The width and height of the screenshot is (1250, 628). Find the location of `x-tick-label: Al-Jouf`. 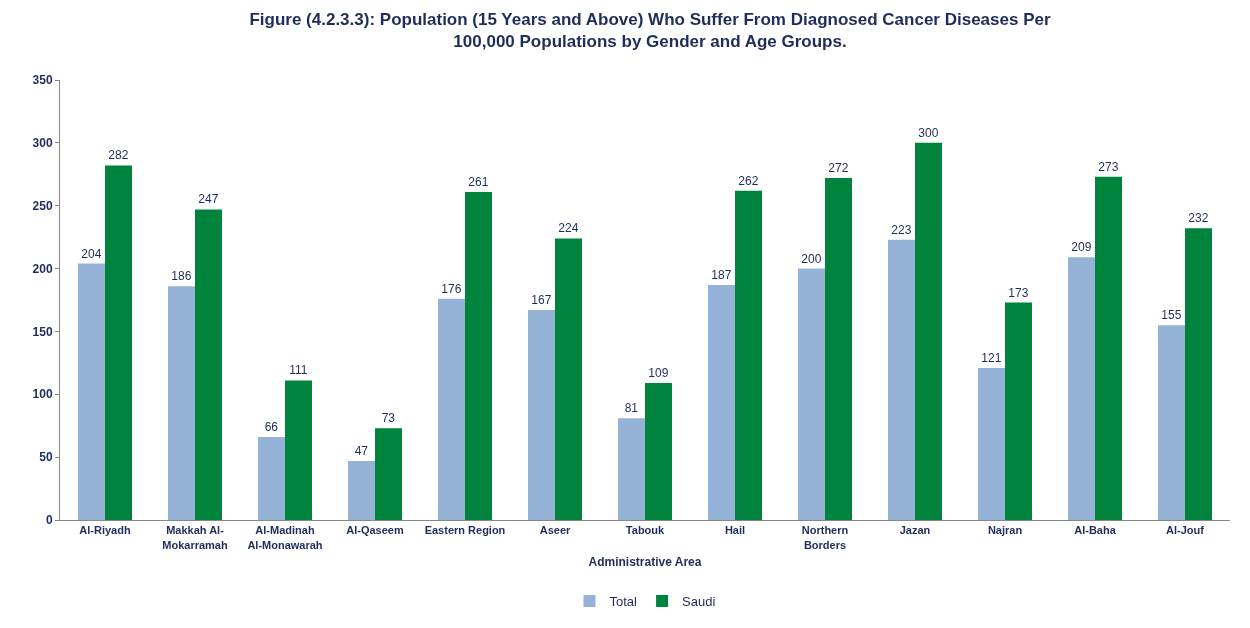

x-tick-label: Al-Jouf is located at coordinates (1185, 530).